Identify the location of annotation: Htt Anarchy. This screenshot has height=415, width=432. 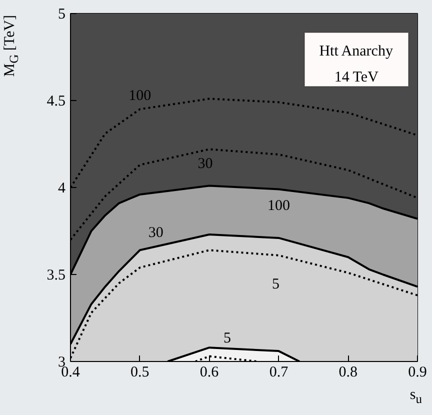
(356, 52).